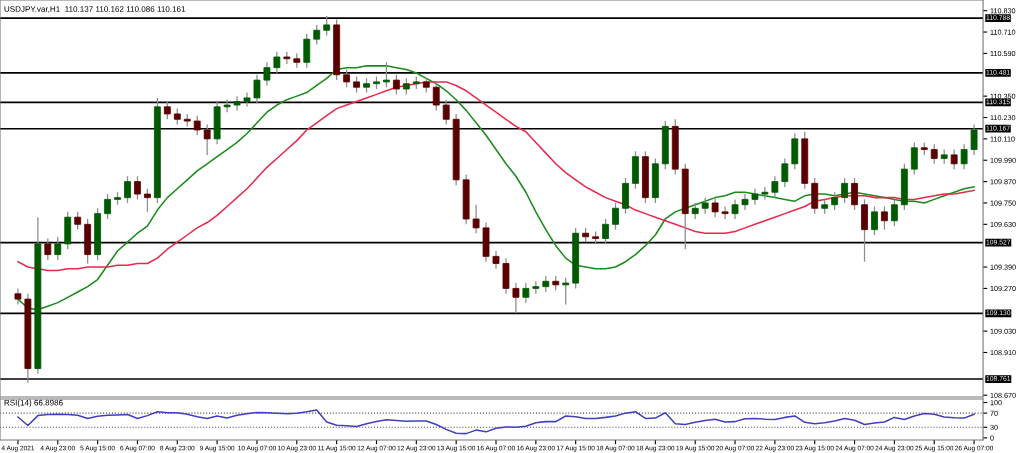 This screenshot has width=1024, height=453. I want to click on chart-title: RSI(14) 66.8986, so click(33, 403).